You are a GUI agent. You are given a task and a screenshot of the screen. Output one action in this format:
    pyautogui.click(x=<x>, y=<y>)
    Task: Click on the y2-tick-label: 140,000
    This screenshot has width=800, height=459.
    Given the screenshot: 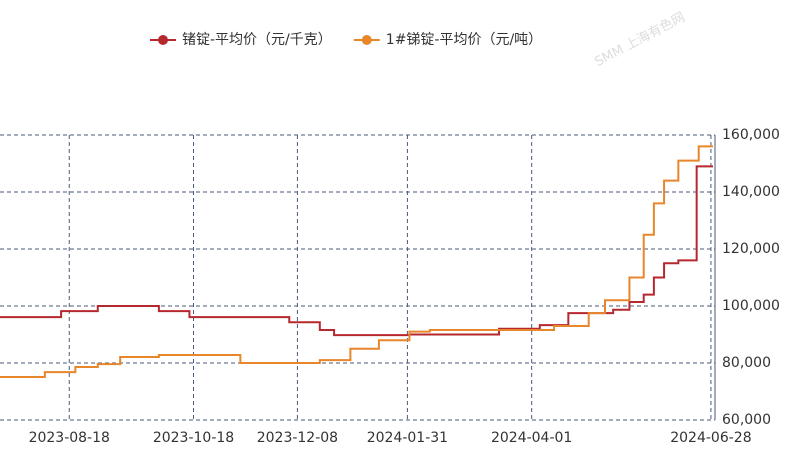 What is the action you would take?
    pyautogui.click(x=751, y=192)
    